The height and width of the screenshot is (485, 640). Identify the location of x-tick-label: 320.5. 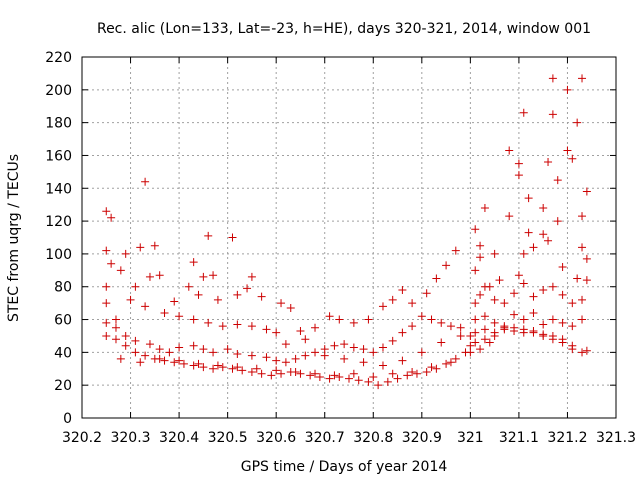
(228, 438).